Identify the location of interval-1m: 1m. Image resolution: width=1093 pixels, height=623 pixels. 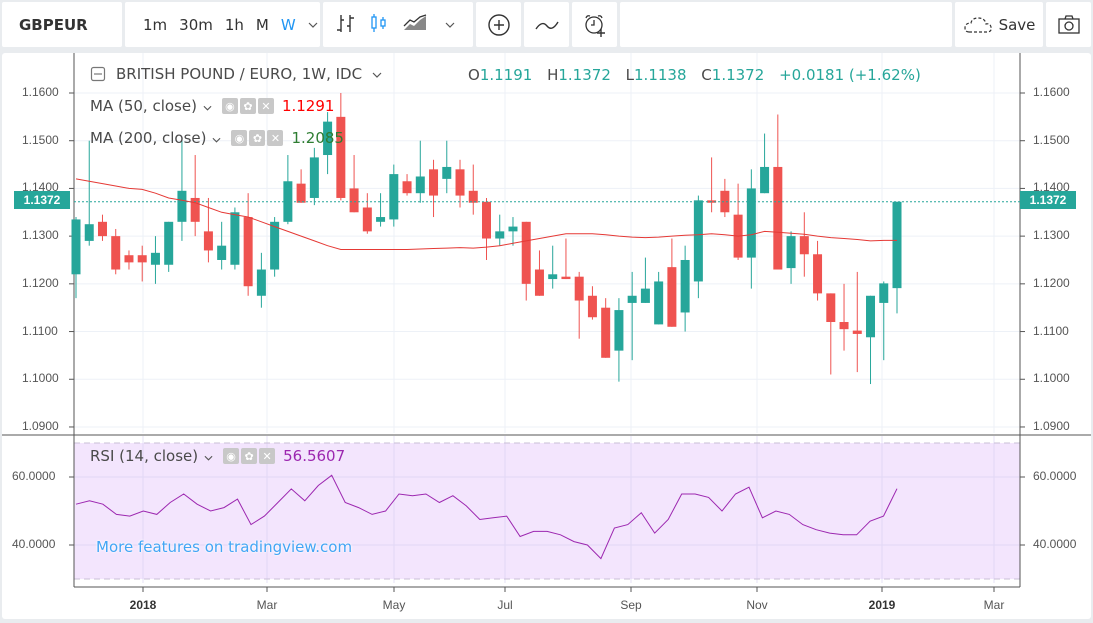
(155, 24).